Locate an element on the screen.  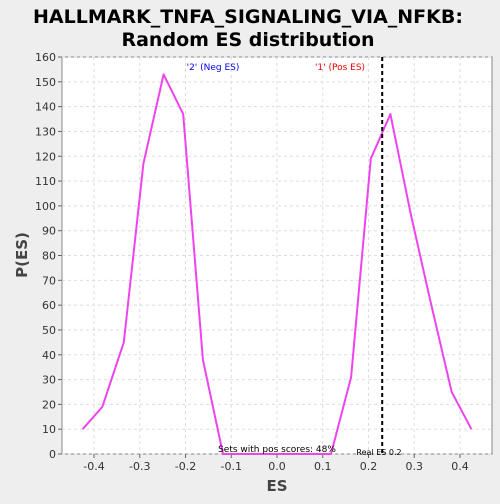
x-tick-label: 0.2 is located at coordinates (369, 466).